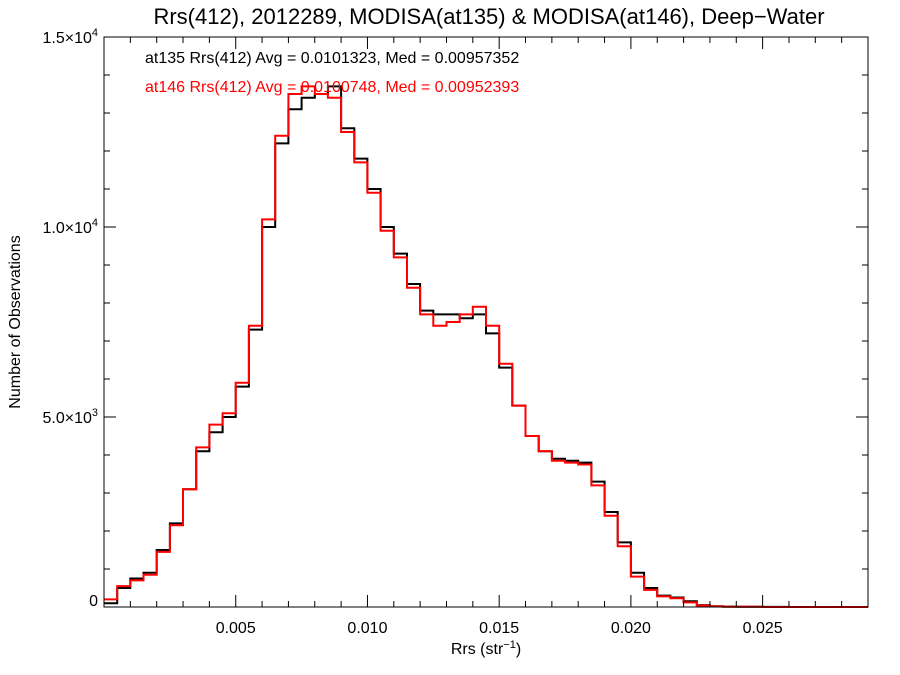 The width and height of the screenshot is (900, 675). I want to click on y-axis-title: Number of Observations, so click(15, 321).